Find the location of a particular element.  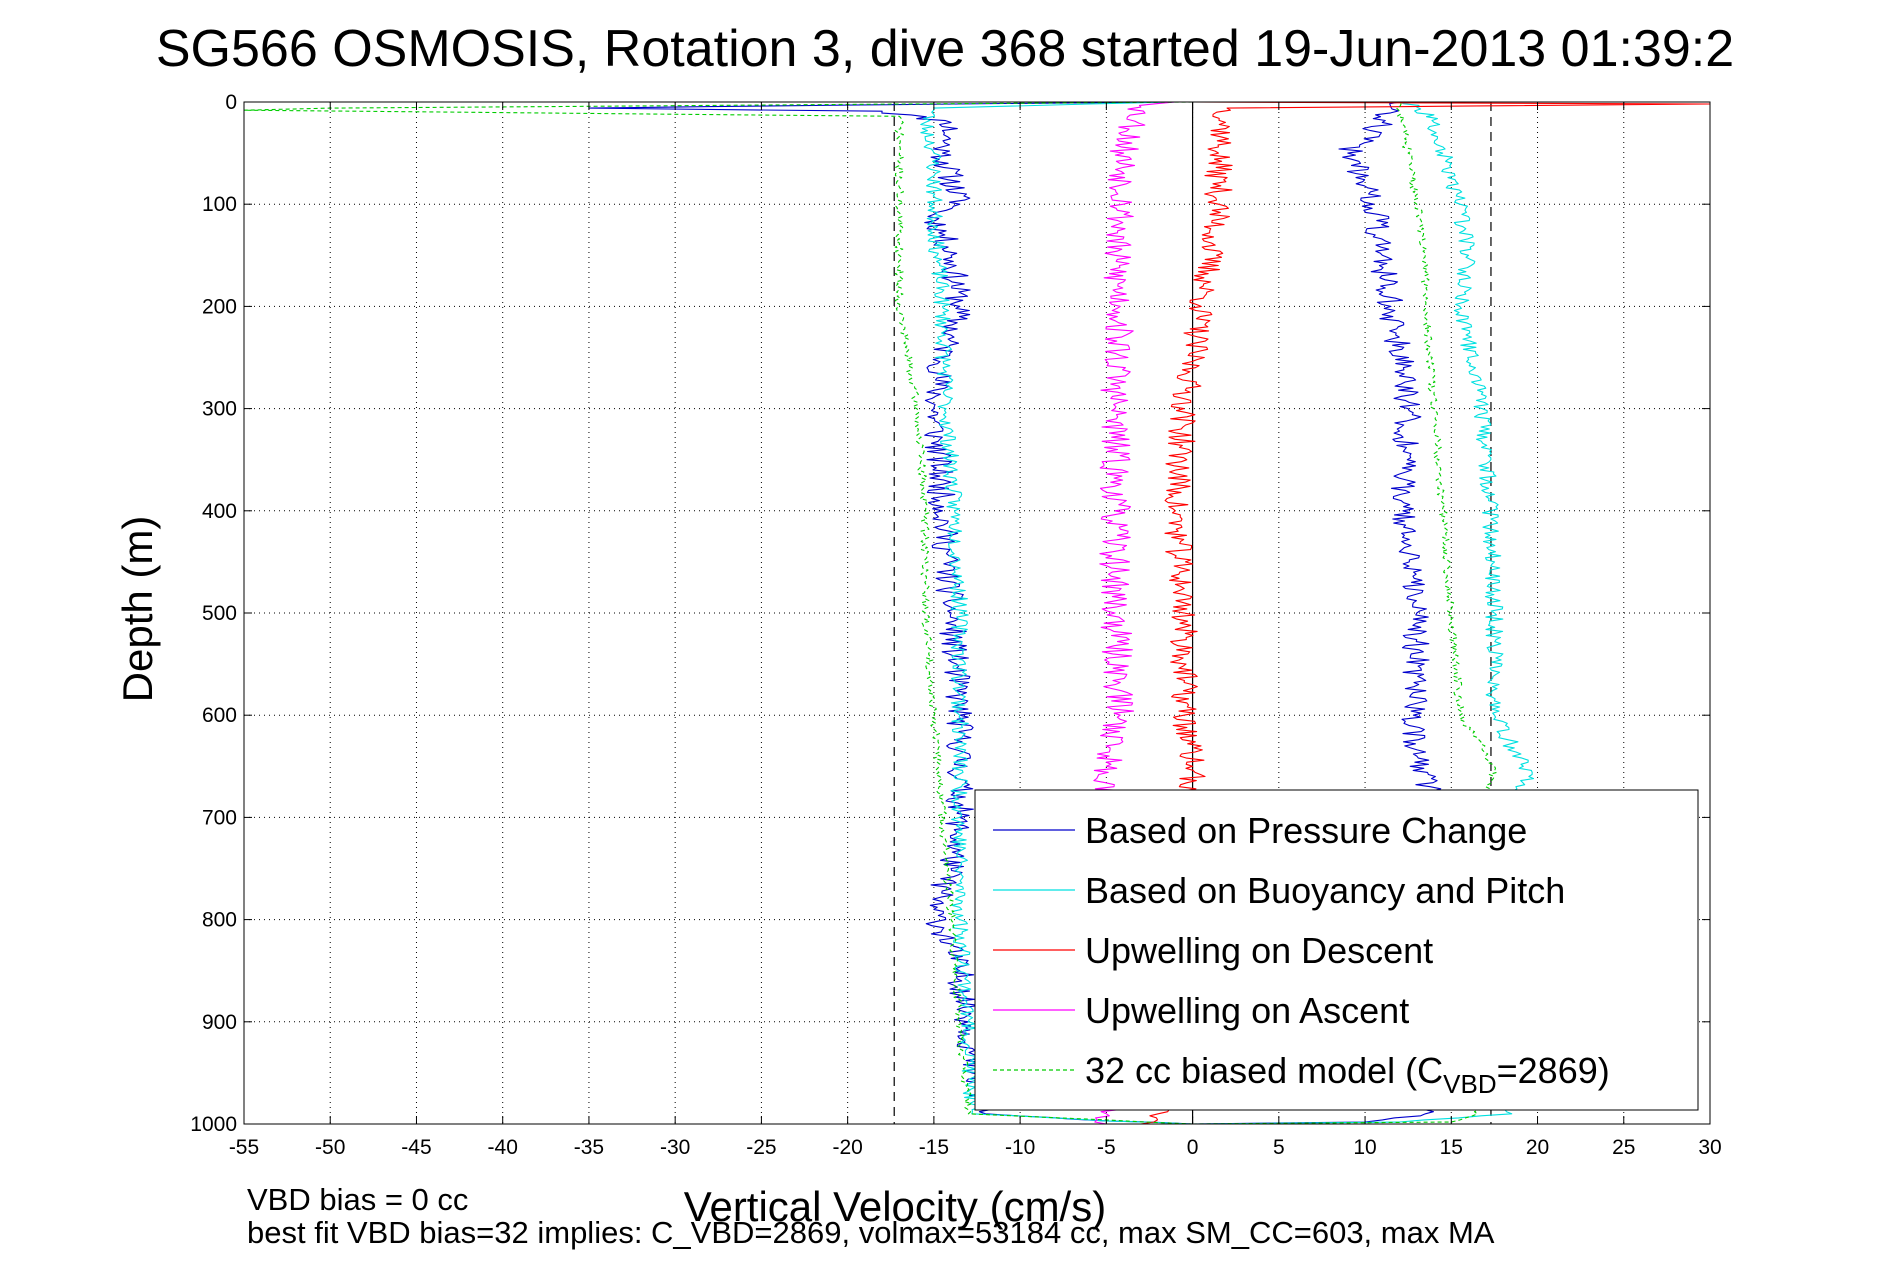

x-tick-label: -25 is located at coordinates (761, 1147).